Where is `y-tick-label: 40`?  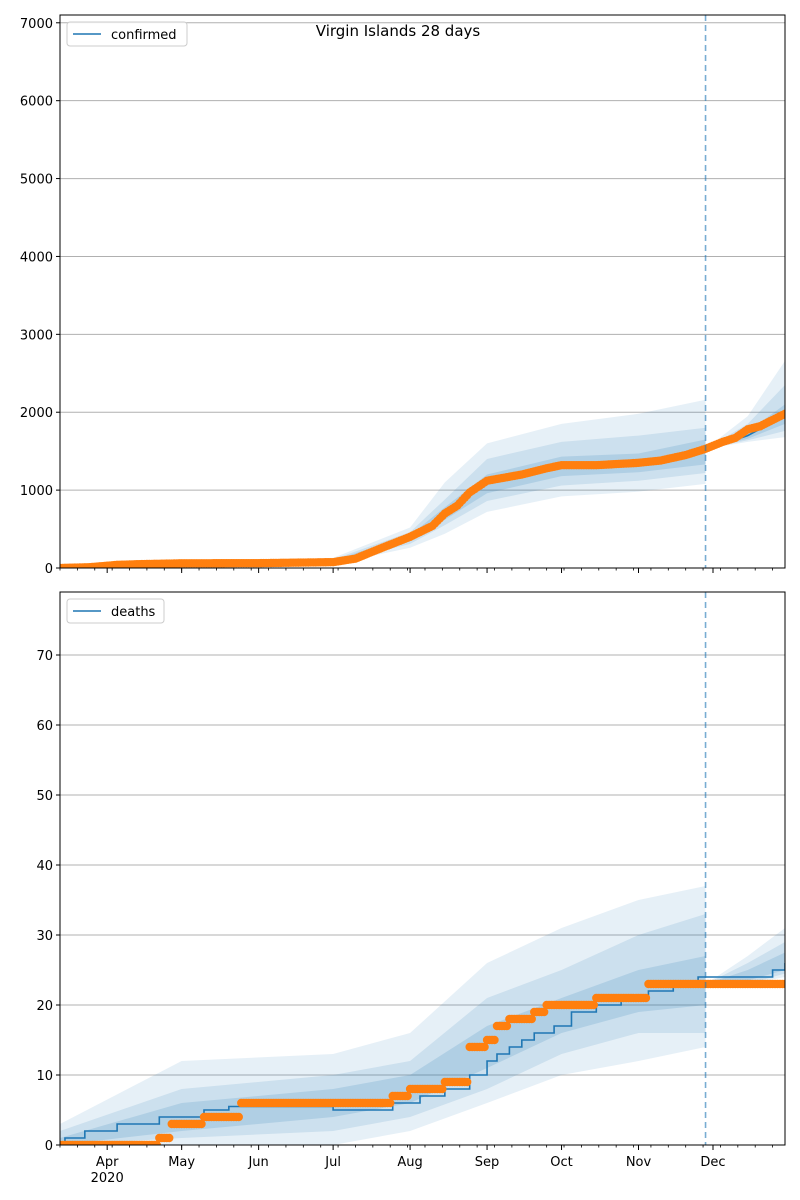 y-tick-label: 40 is located at coordinates (44, 866).